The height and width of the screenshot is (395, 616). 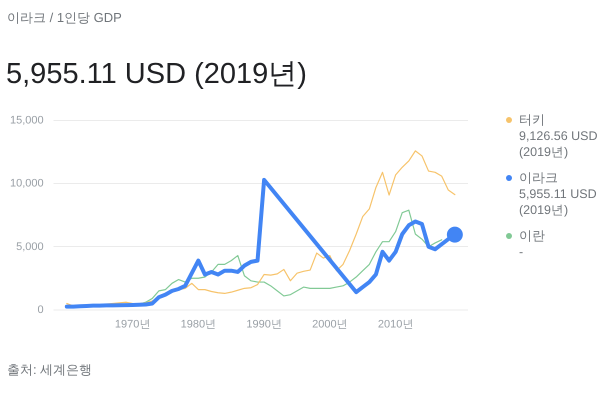 What do you see at coordinates (49, 370) in the screenshot?
I see `source-note: 출처: 세계은행` at bounding box center [49, 370].